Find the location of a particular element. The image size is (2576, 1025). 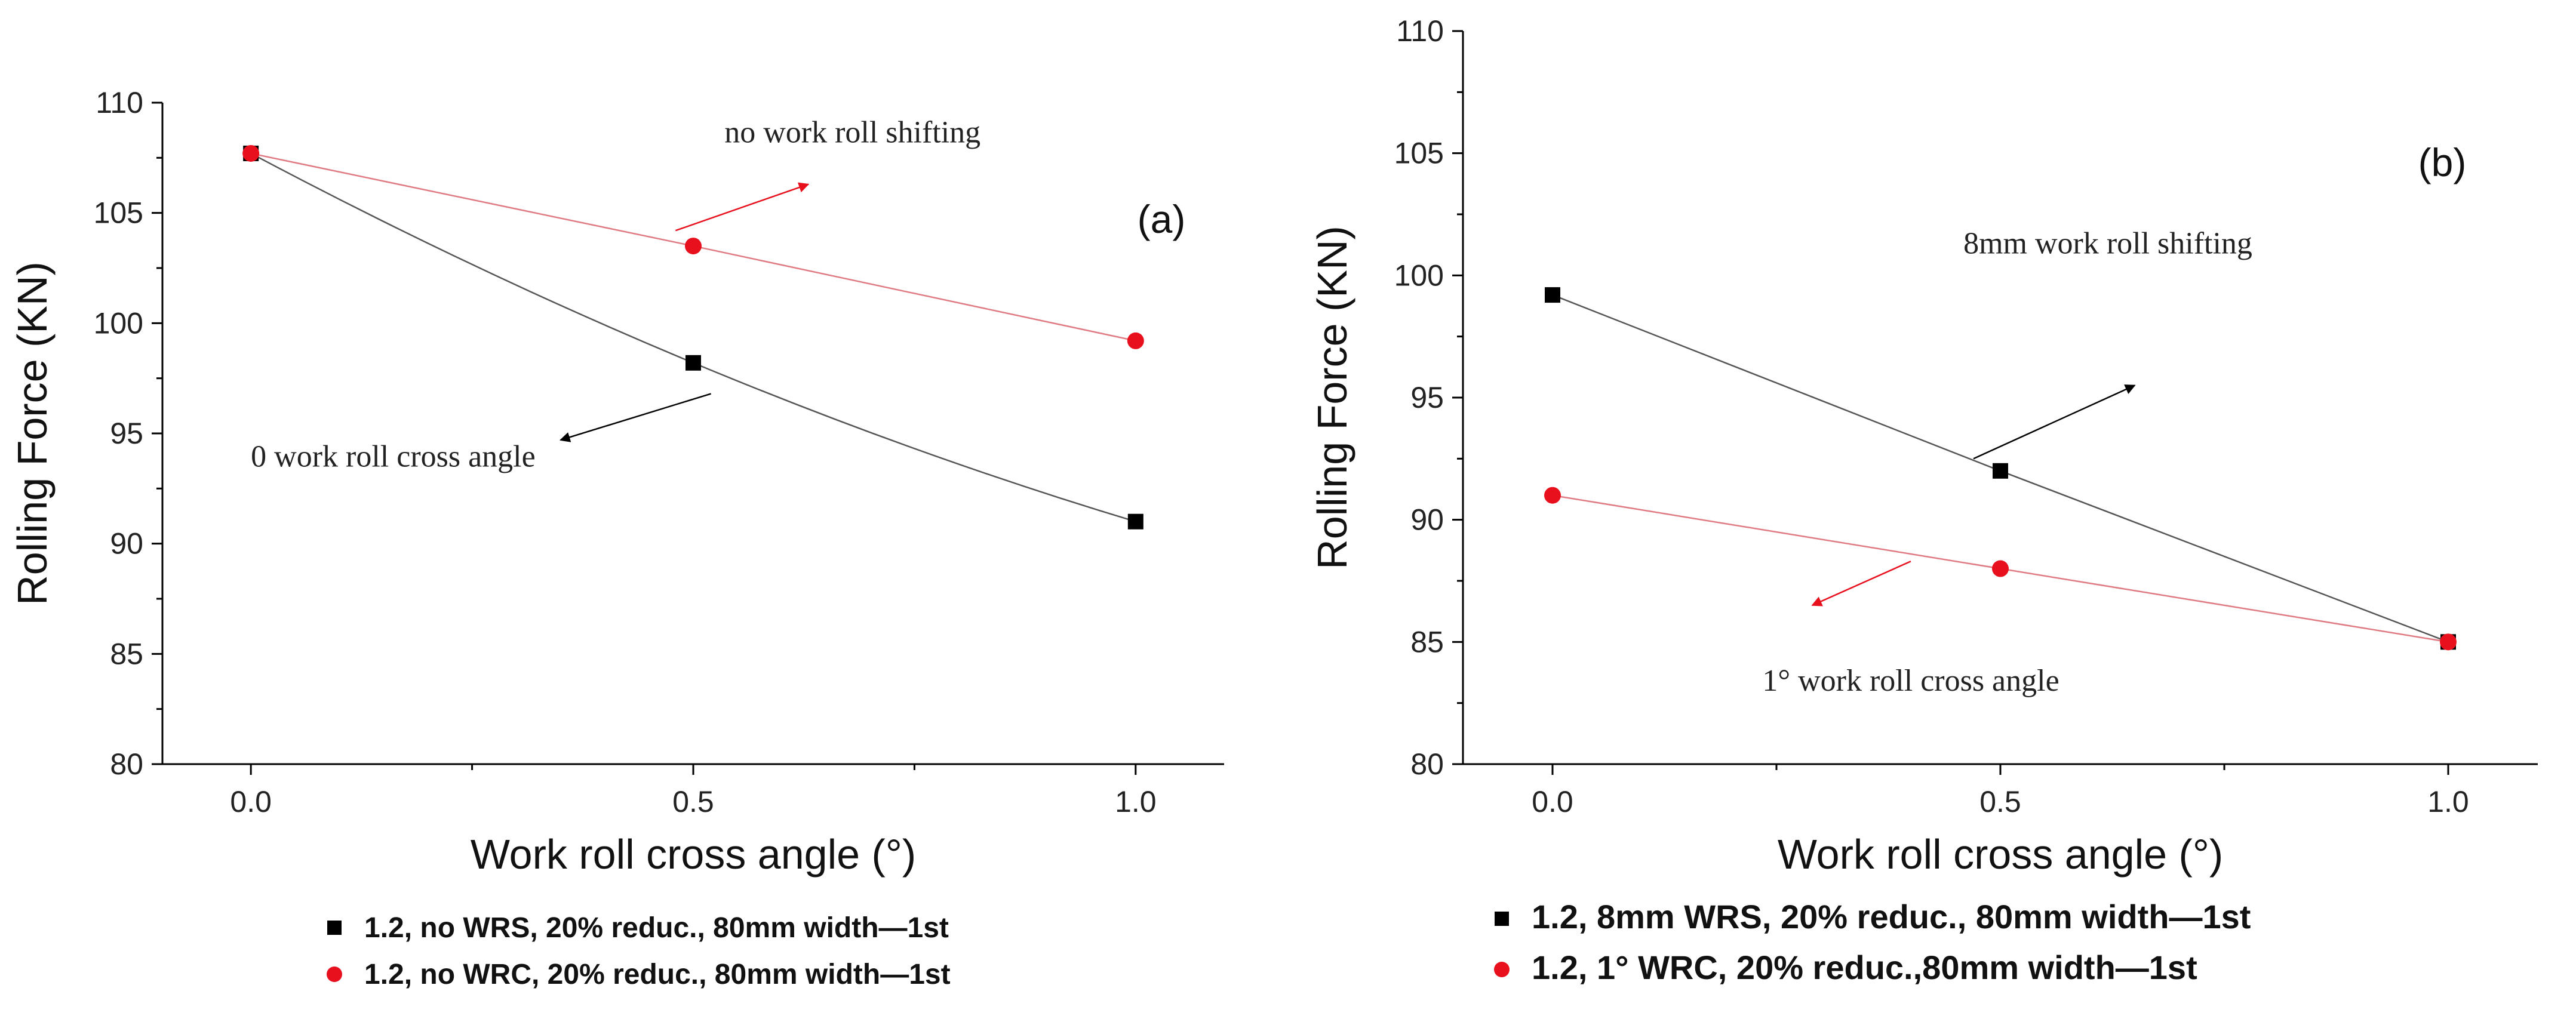

b-y-tick-label: 105 is located at coordinates (1419, 153).